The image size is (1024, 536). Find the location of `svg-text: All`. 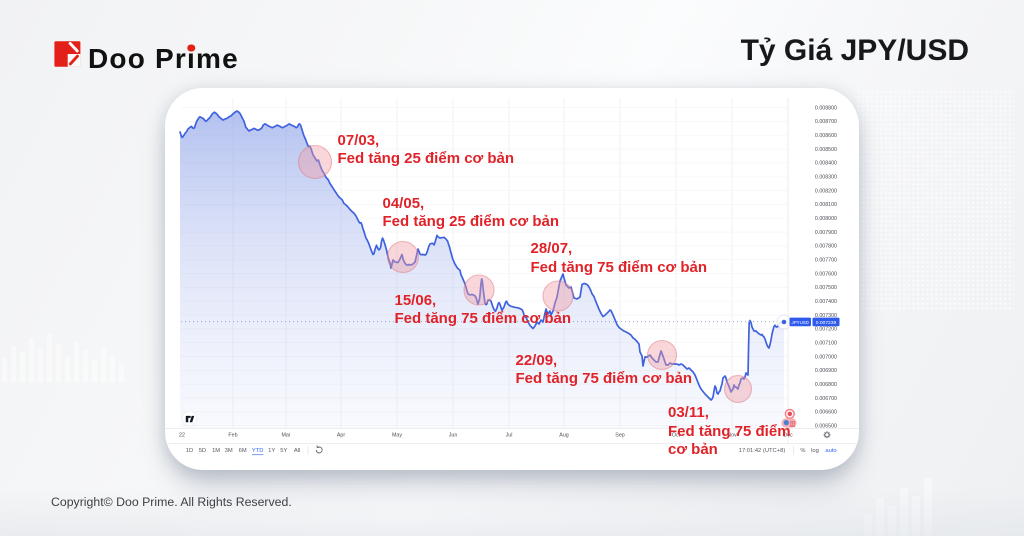

svg-text: All is located at coordinates (297, 451).